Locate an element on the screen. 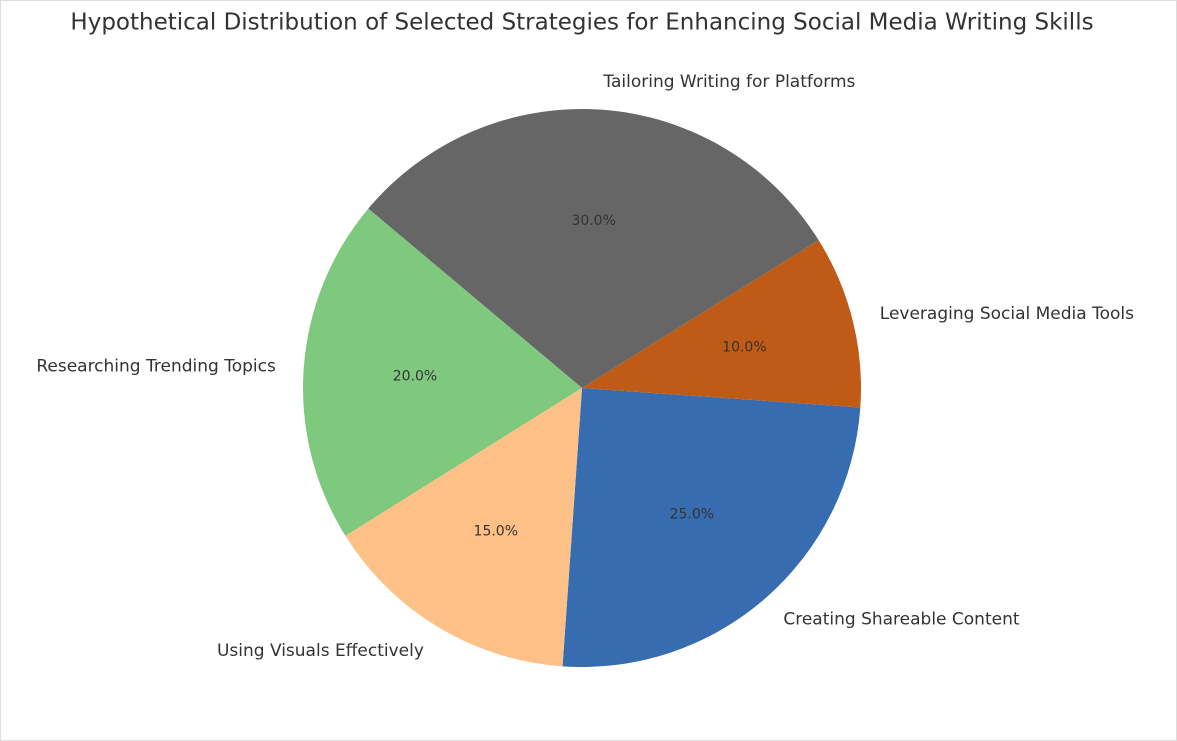  percent-label: 10.0% is located at coordinates (744, 348).